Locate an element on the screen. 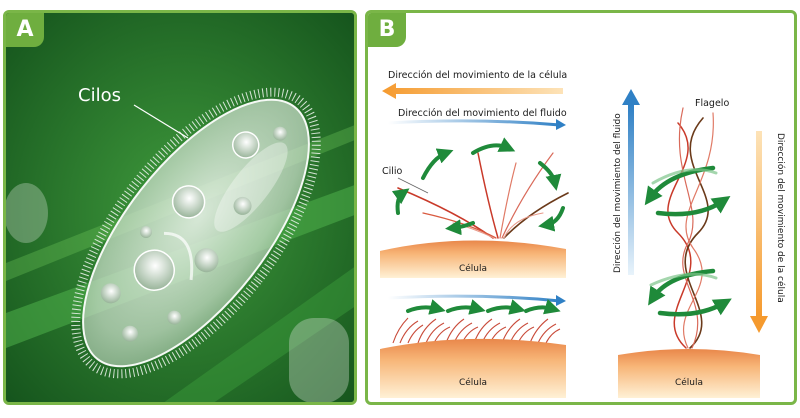 This screenshot has height=418, width=800. flagellum-fluid-label: Dirección del movimiento del fluido is located at coordinates (617, 193).